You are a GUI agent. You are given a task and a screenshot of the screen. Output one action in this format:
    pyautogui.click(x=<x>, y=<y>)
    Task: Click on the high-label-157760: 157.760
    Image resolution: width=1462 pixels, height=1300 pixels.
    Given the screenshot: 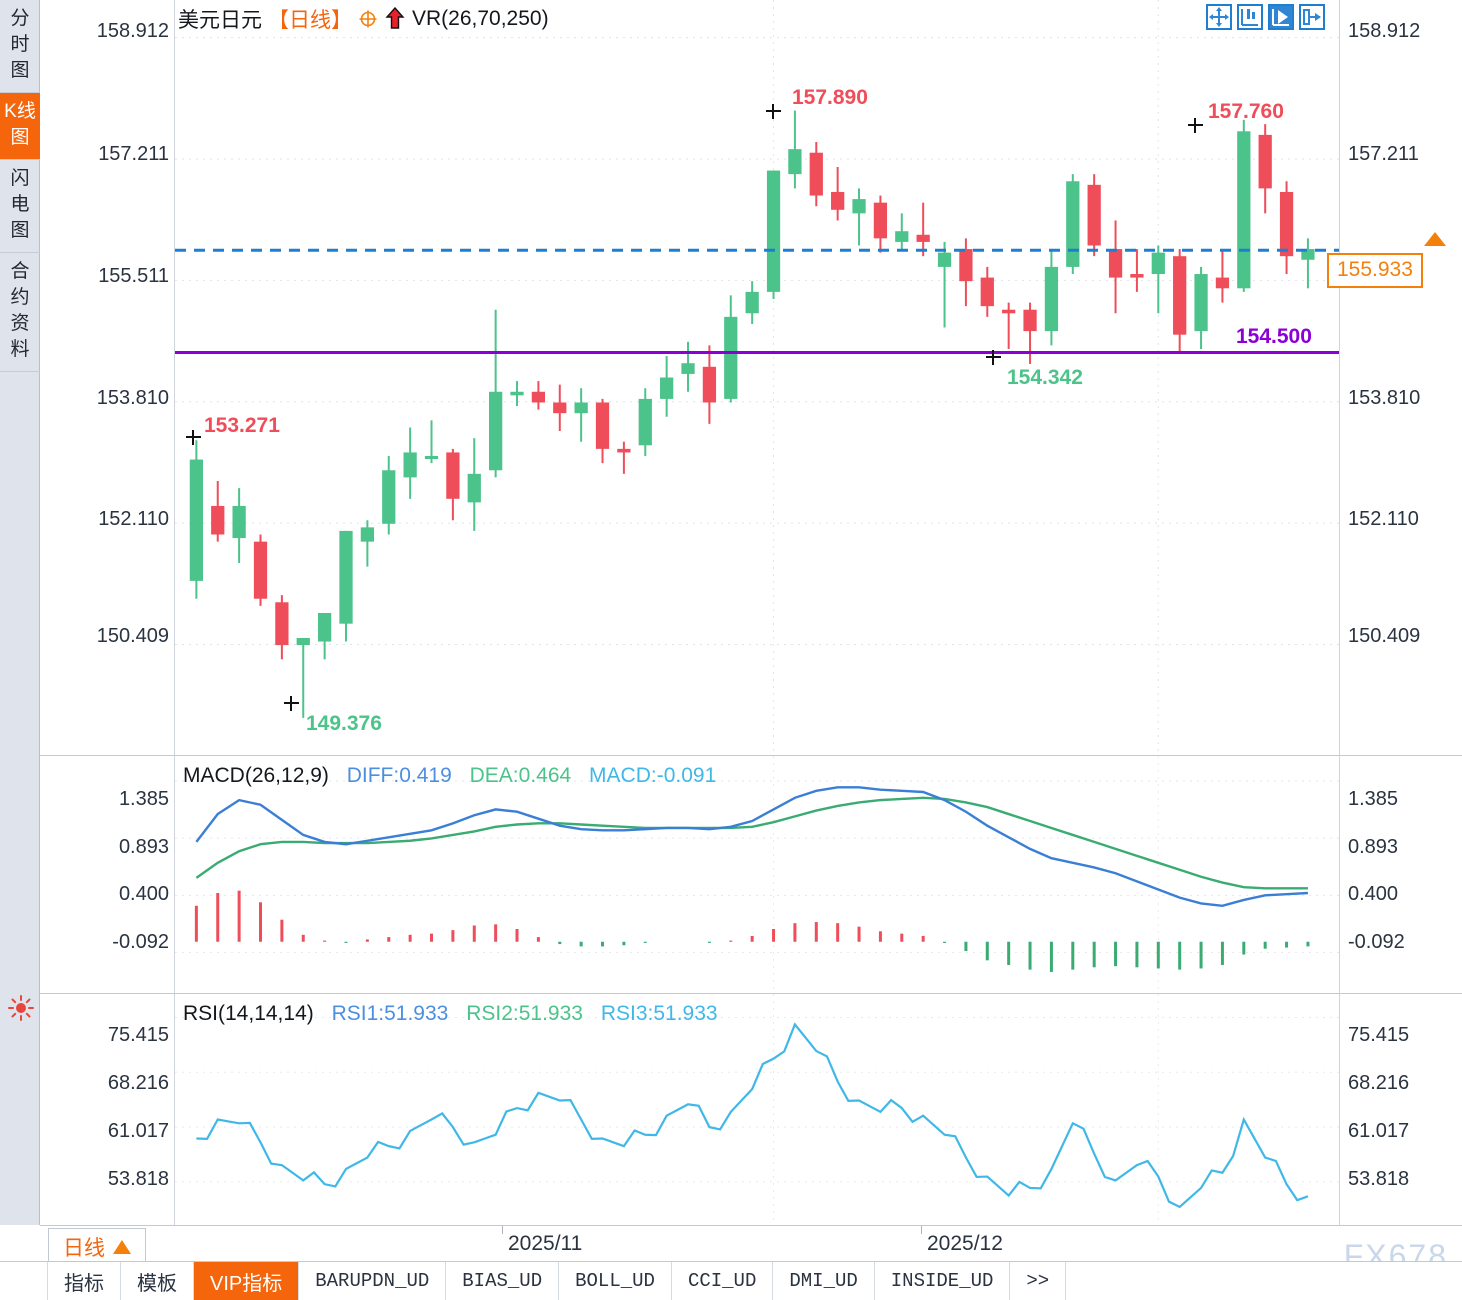 What is the action you would take?
    pyautogui.click(x=1246, y=111)
    